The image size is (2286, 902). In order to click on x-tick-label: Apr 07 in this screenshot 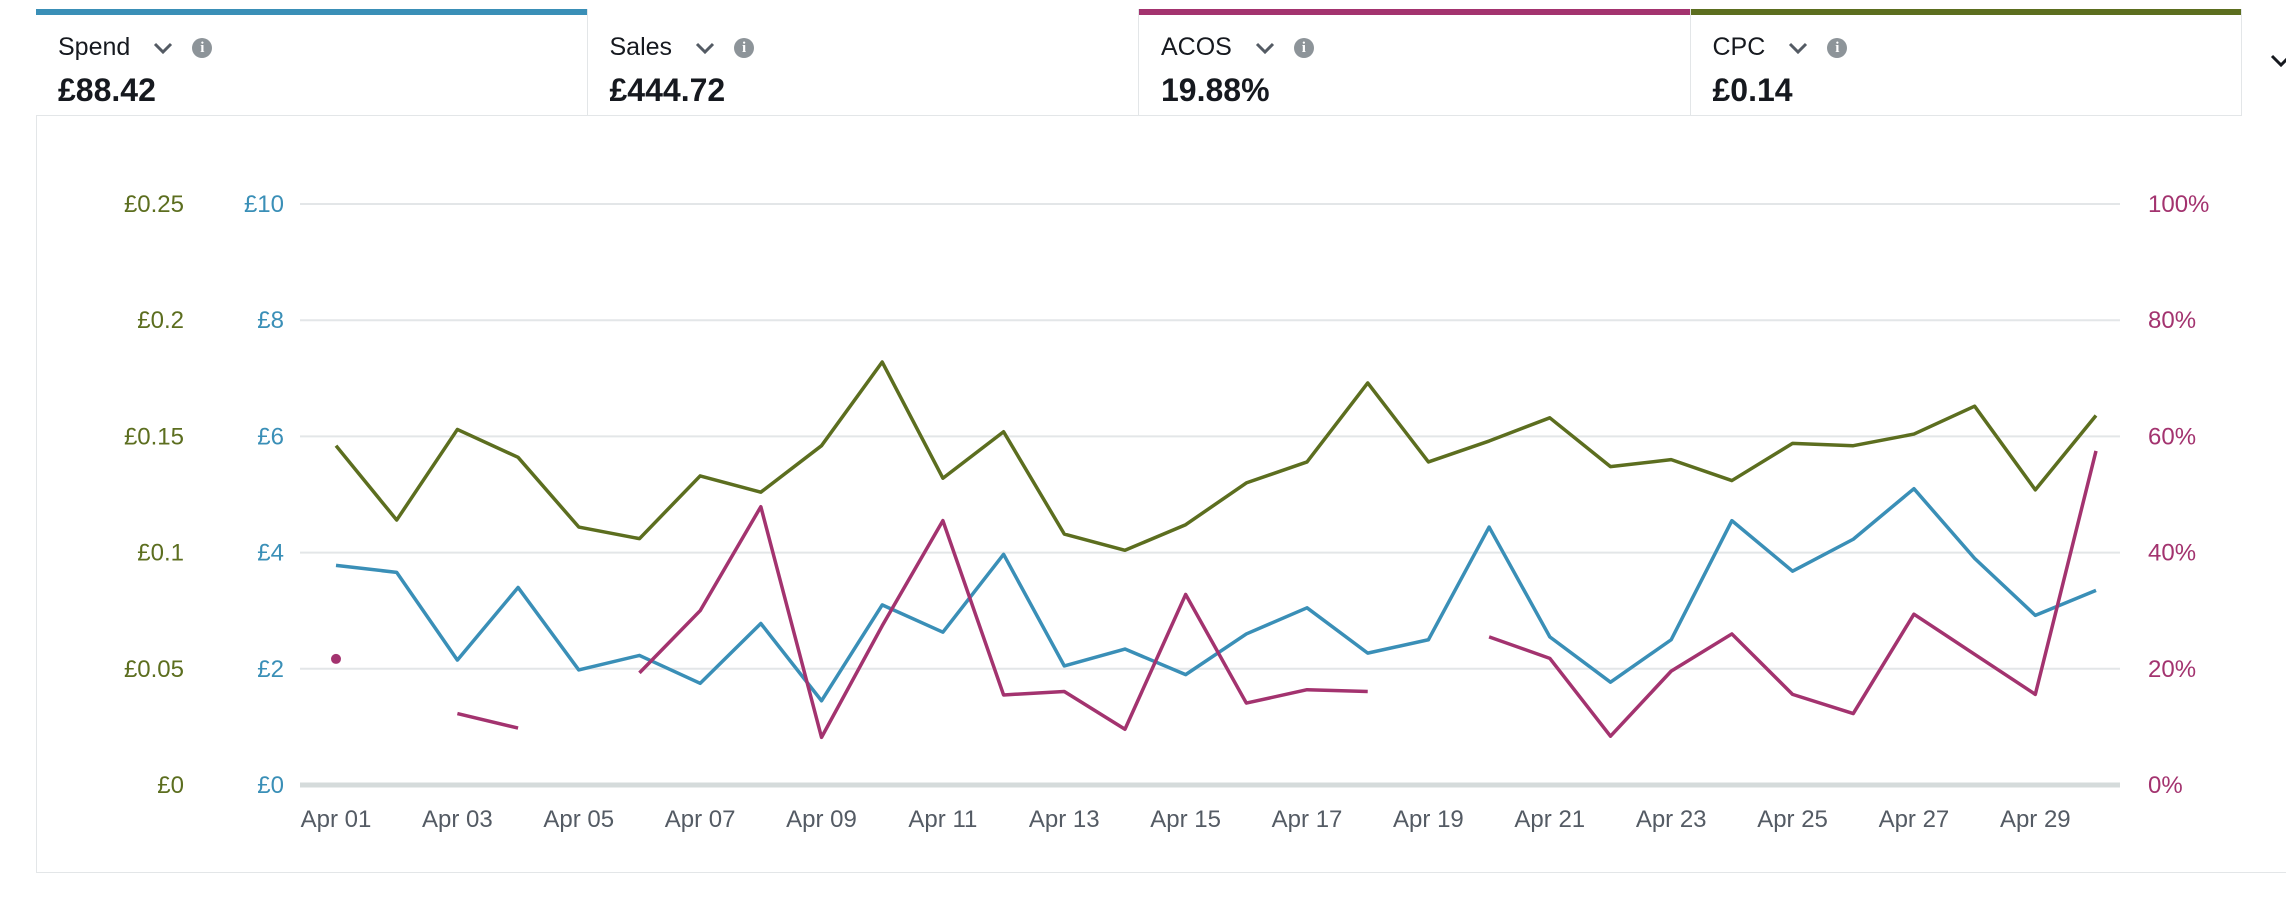, I will do `click(700, 819)`.